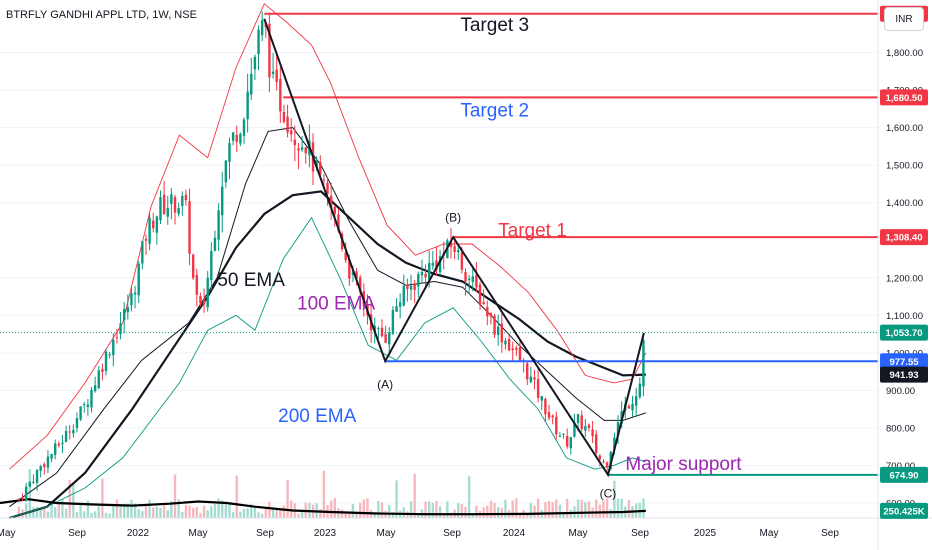 This screenshot has height=550, width=932. Describe the element at coordinates (904, 203) in the screenshot. I see `y-tick-label: 1,400.00` at that location.